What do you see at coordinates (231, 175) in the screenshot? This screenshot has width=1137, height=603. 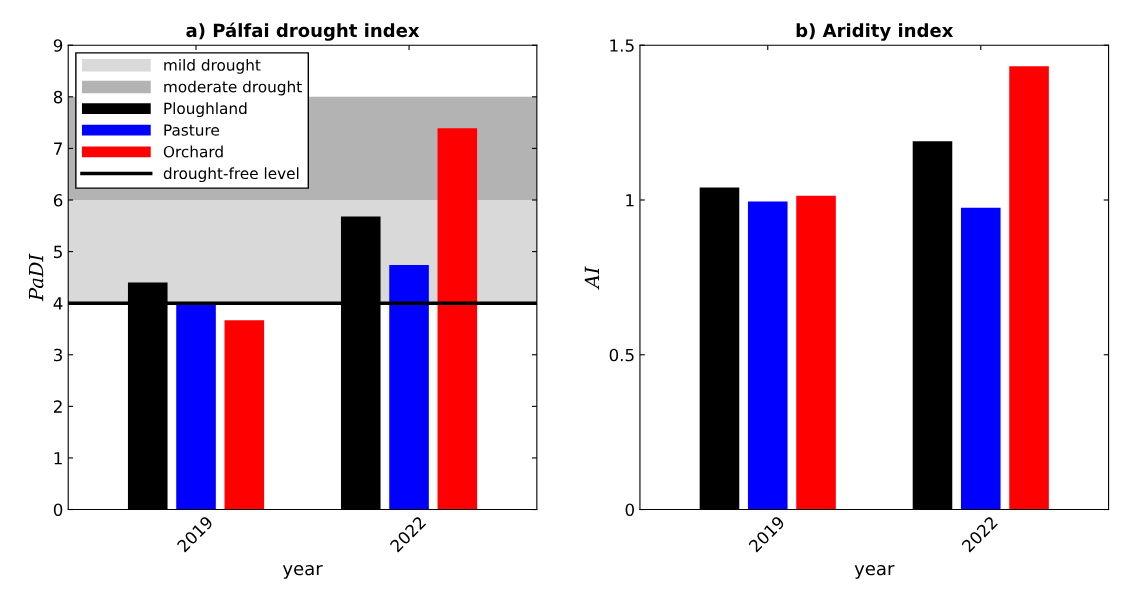 I see `legend-label: drought-free level` at bounding box center [231, 175].